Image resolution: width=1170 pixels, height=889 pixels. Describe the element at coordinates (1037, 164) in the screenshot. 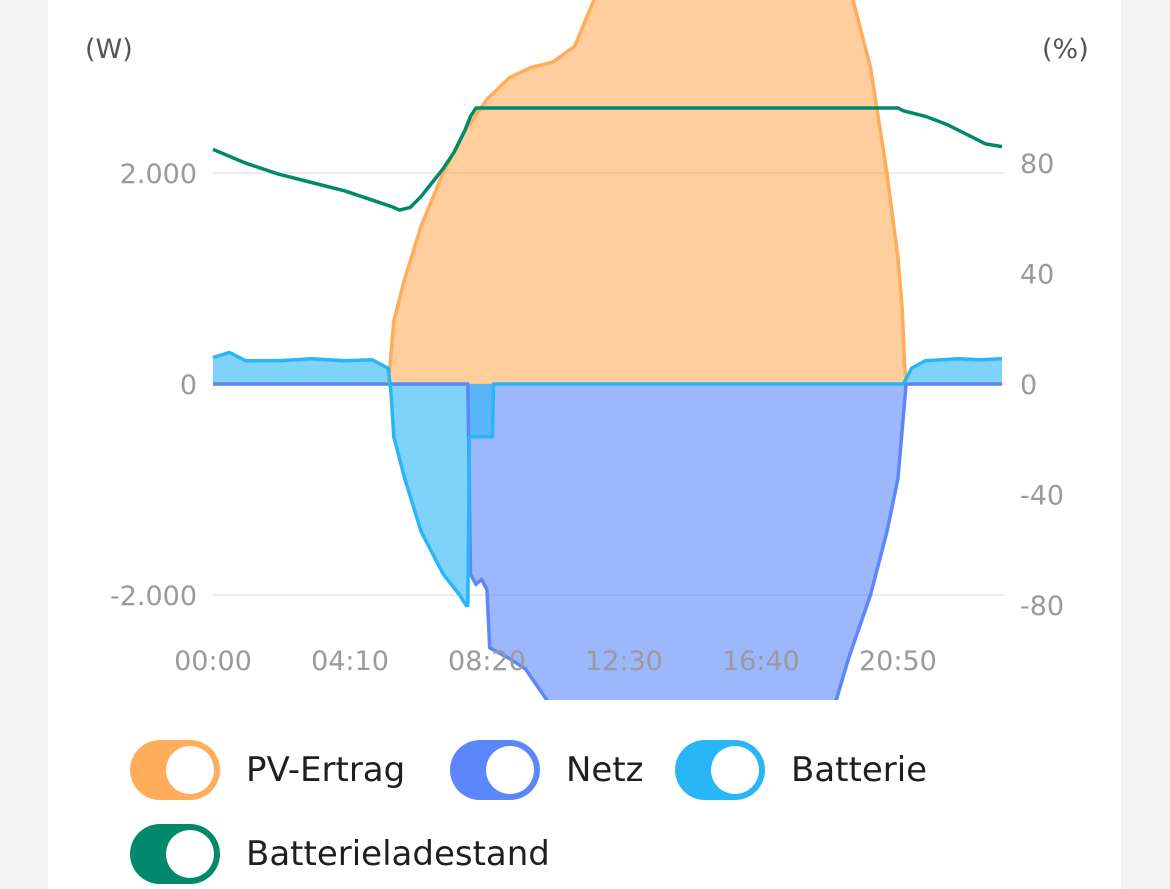

I see `y-right-tick-label: 80` at that location.